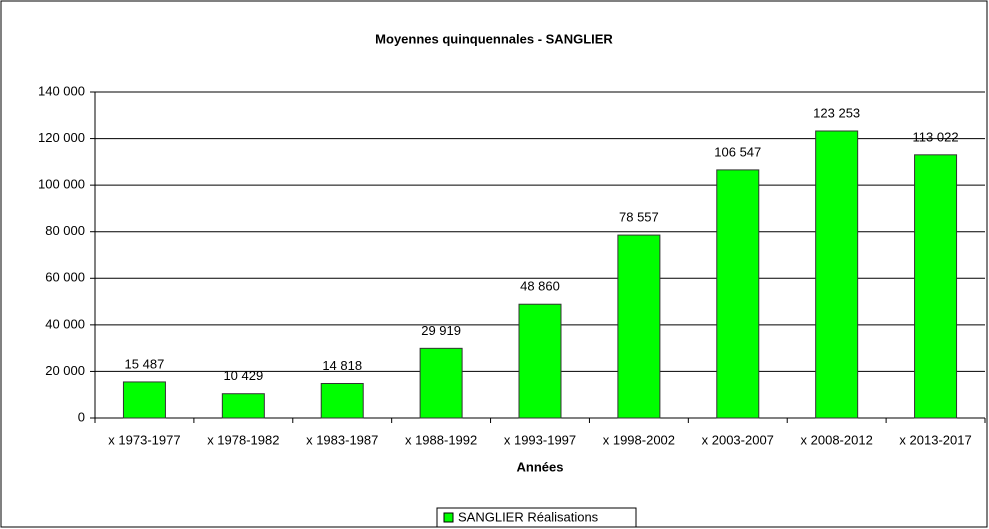  Describe the element at coordinates (936, 136) in the screenshot. I see `data-label: 113 022` at that location.